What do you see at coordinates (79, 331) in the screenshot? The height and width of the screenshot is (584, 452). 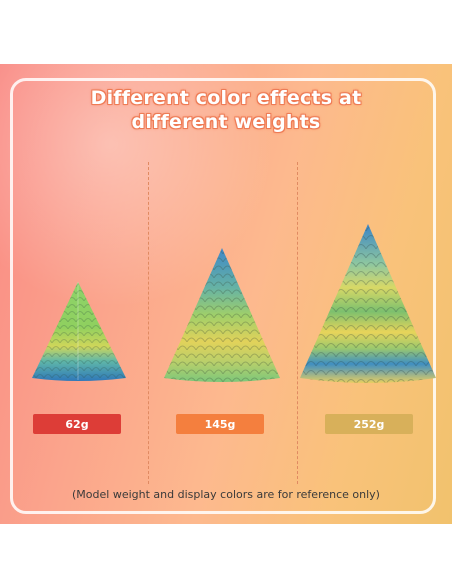 I see `small-tree-model` at bounding box center [79, 331].